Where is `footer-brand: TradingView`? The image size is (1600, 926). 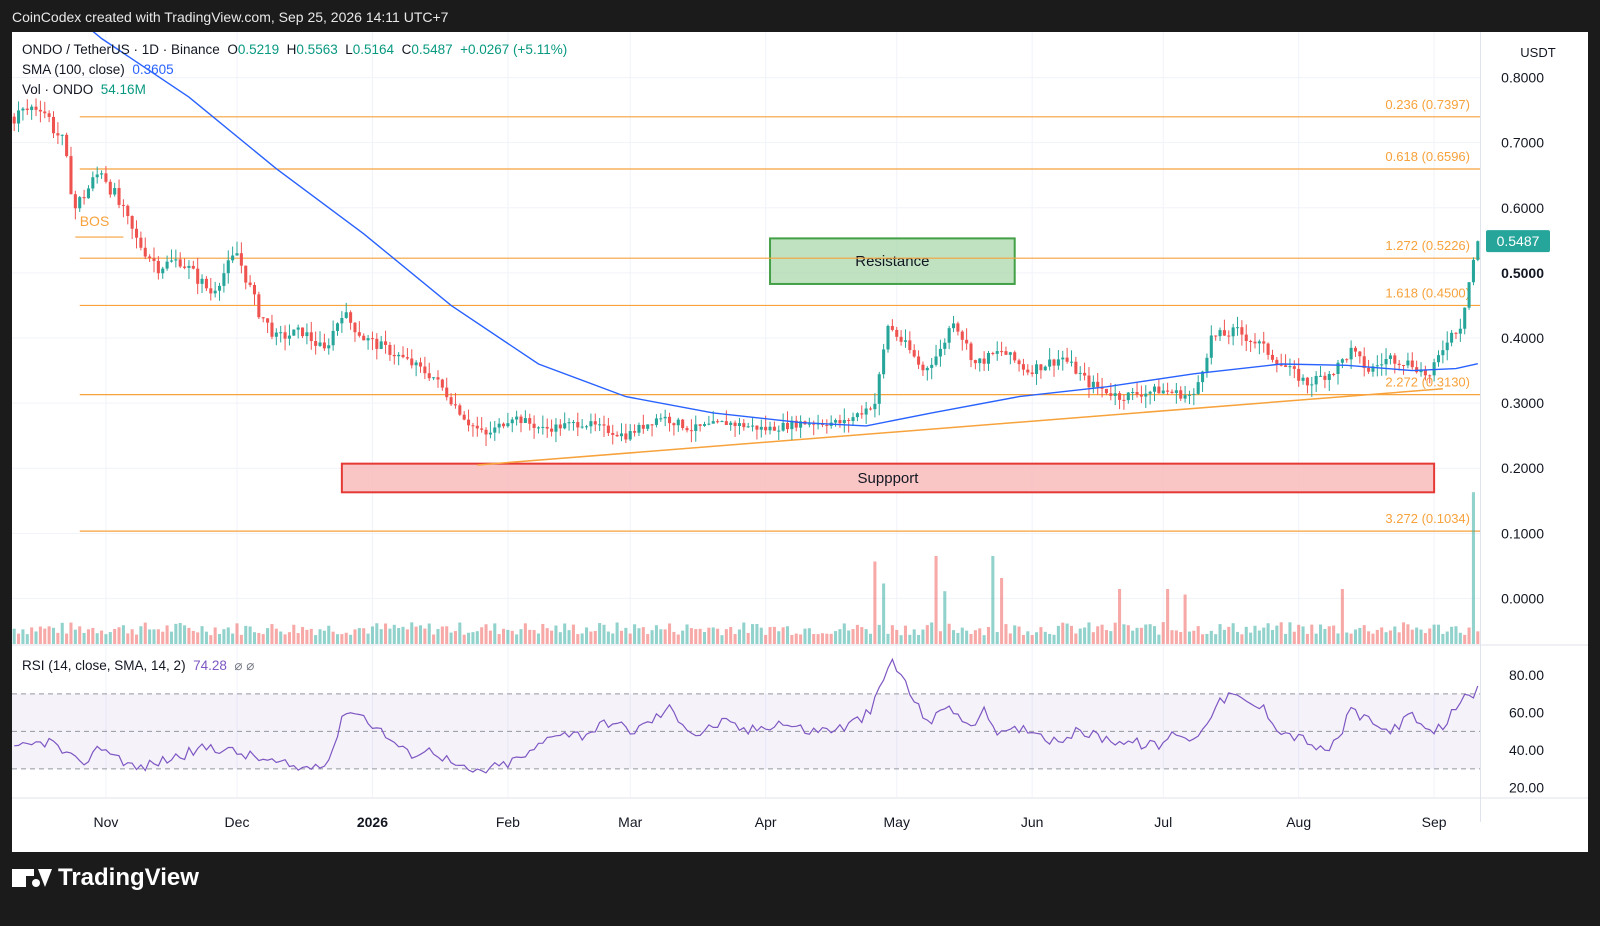 footer-brand: TradingView is located at coordinates (128, 877).